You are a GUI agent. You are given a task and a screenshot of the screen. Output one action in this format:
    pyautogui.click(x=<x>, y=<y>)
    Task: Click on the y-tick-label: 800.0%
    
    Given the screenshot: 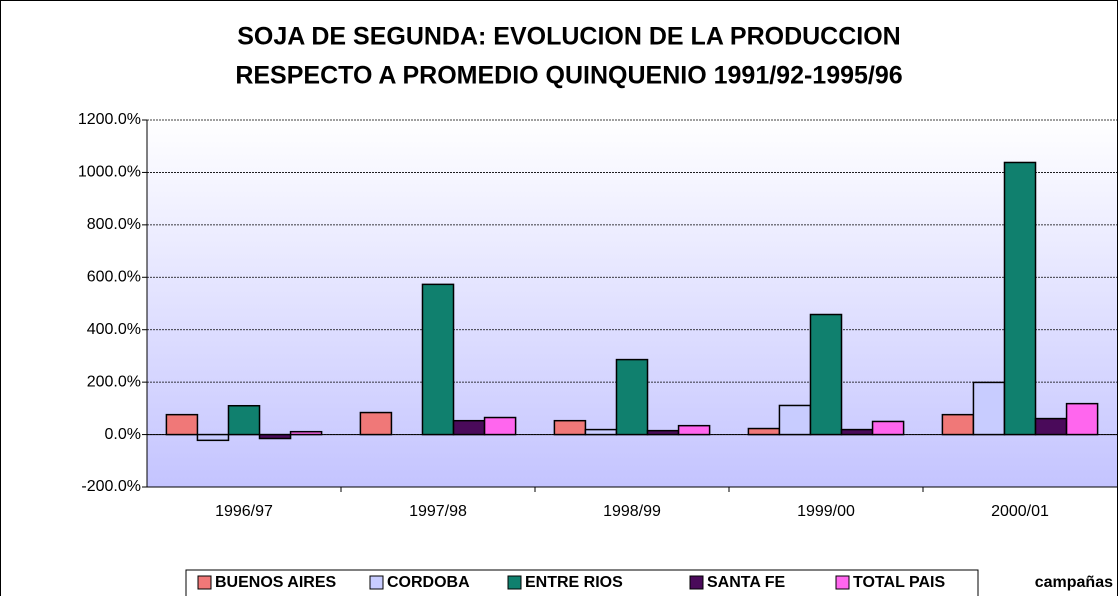 What is the action you would take?
    pyautogui.click(x=114, y=224)
    